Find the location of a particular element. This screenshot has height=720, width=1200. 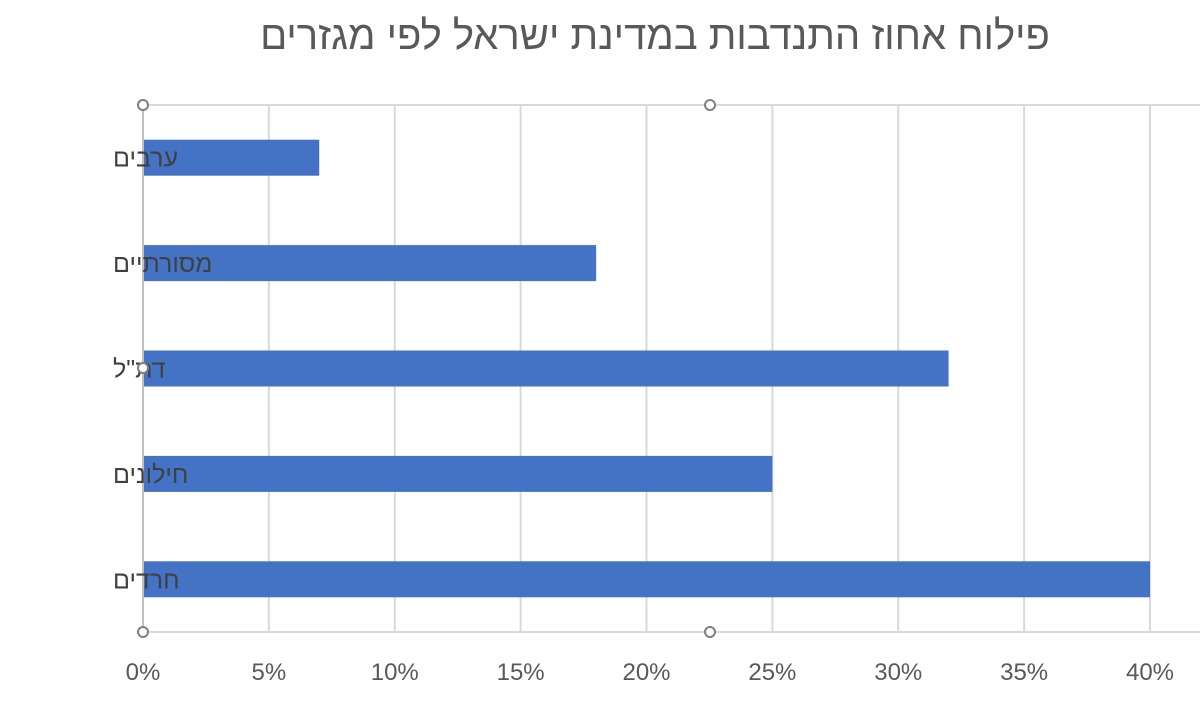

x-tick-label: 20% is located at coordinates (646, 672).